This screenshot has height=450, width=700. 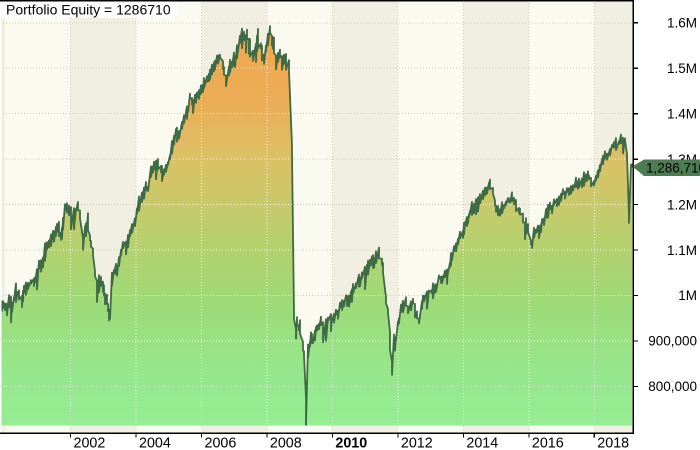 I want to click on svg-text: 2012, so click(x=417, y=443).